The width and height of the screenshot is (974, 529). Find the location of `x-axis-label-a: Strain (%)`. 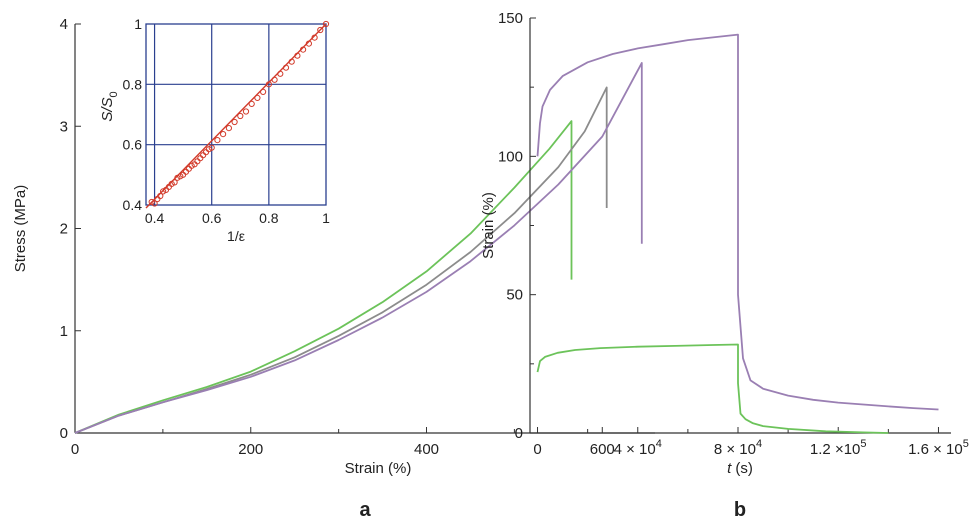

x-axis-label-a: Strain (%) is located at coordinates (378, 468).